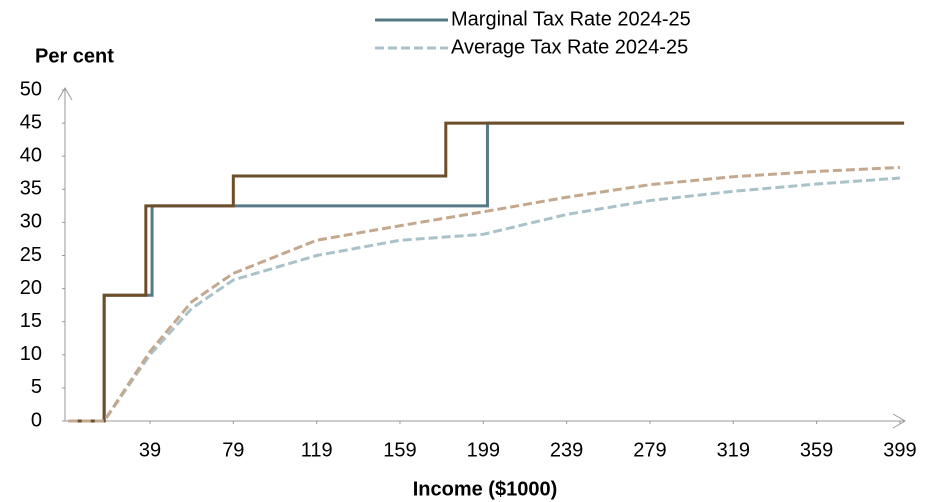 The height and width of the screenshot is (502, 927). What do you see at coordinates (649, 450) in the screenshot?
I see `x-tick-label: 279` at bounding box center [649, 450].